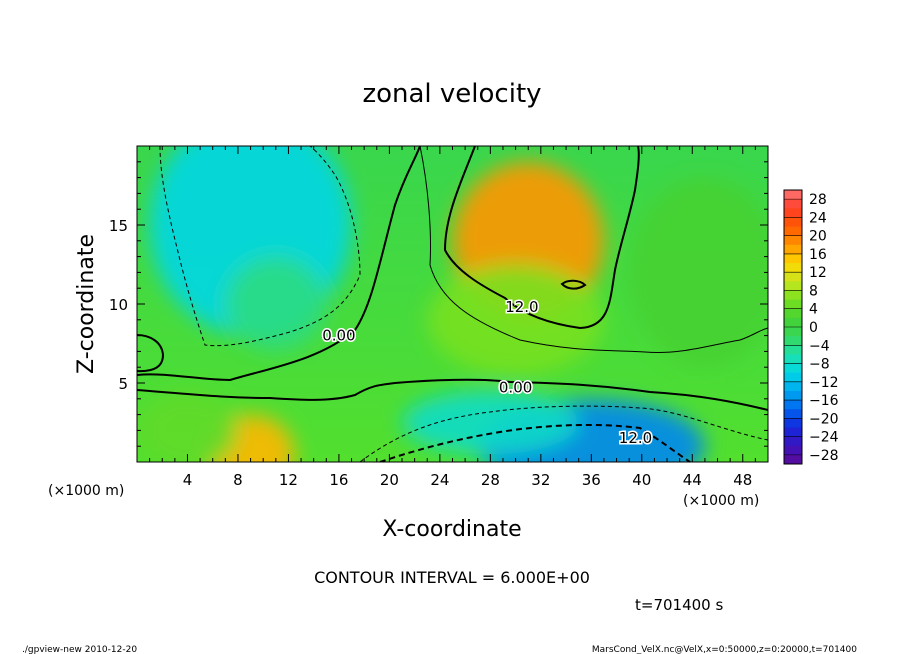 This screenshot has height=654, width=904. Describe the element at coordinates (824, 383) in the screenshot. I see `colorbar-label: −12` at that location.